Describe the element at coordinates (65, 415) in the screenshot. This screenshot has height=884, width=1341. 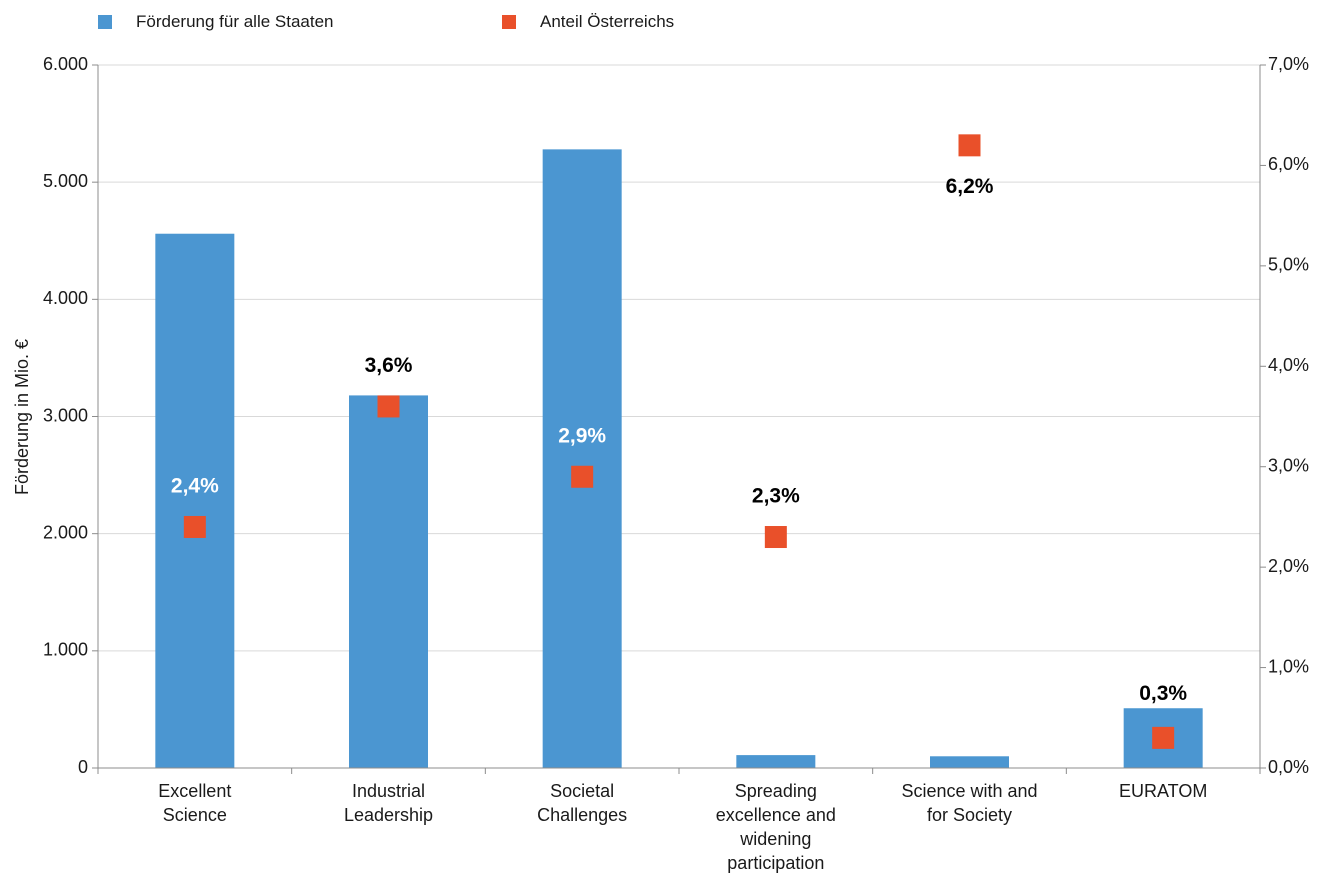
I see `y-tick-label: 3.000` at that location.